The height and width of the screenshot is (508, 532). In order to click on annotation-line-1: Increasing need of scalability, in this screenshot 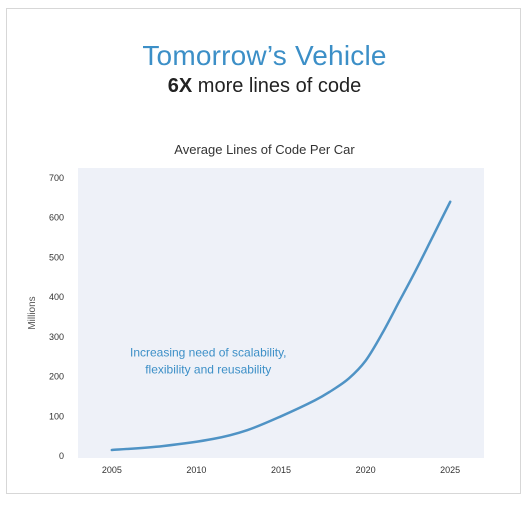, I will do `click(208, 353)`.